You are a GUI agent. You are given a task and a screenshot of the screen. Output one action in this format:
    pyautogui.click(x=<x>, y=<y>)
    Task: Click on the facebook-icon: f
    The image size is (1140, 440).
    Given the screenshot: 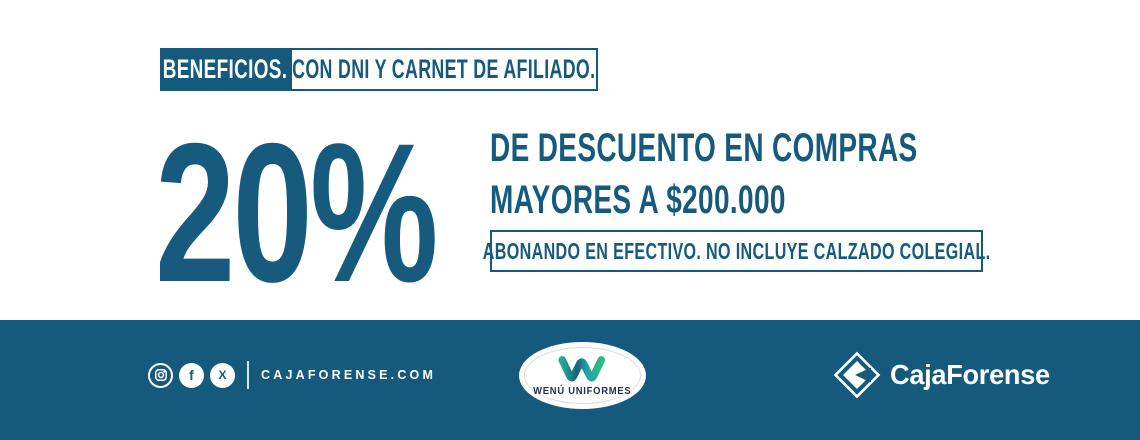 What is the action you would take?
    pyautogui.click(x=191, y=375)
    